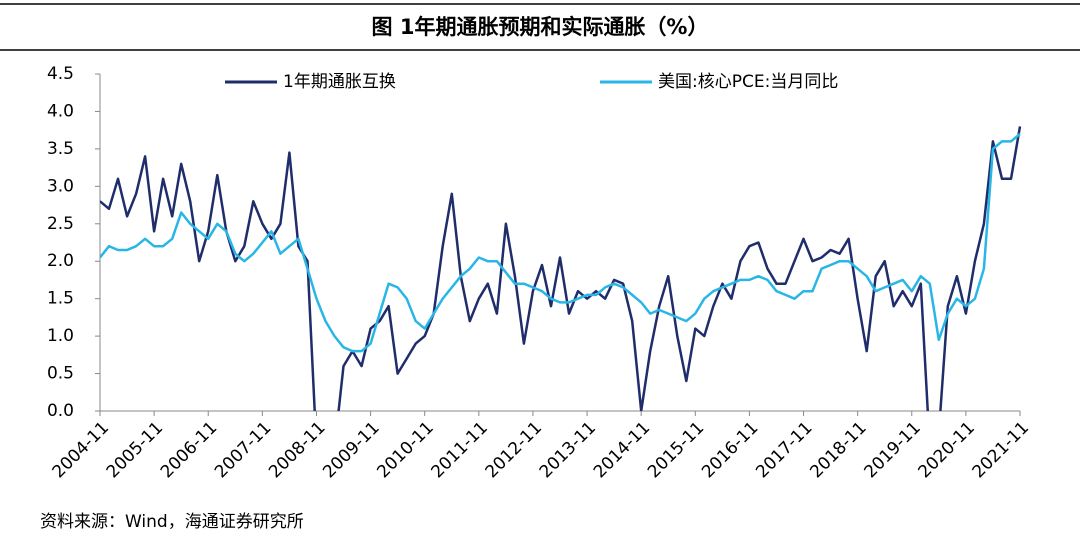  Describe the element at coordinates (60, 336) in the screenshot. I see `y-tick-label: 1.0` at that location.